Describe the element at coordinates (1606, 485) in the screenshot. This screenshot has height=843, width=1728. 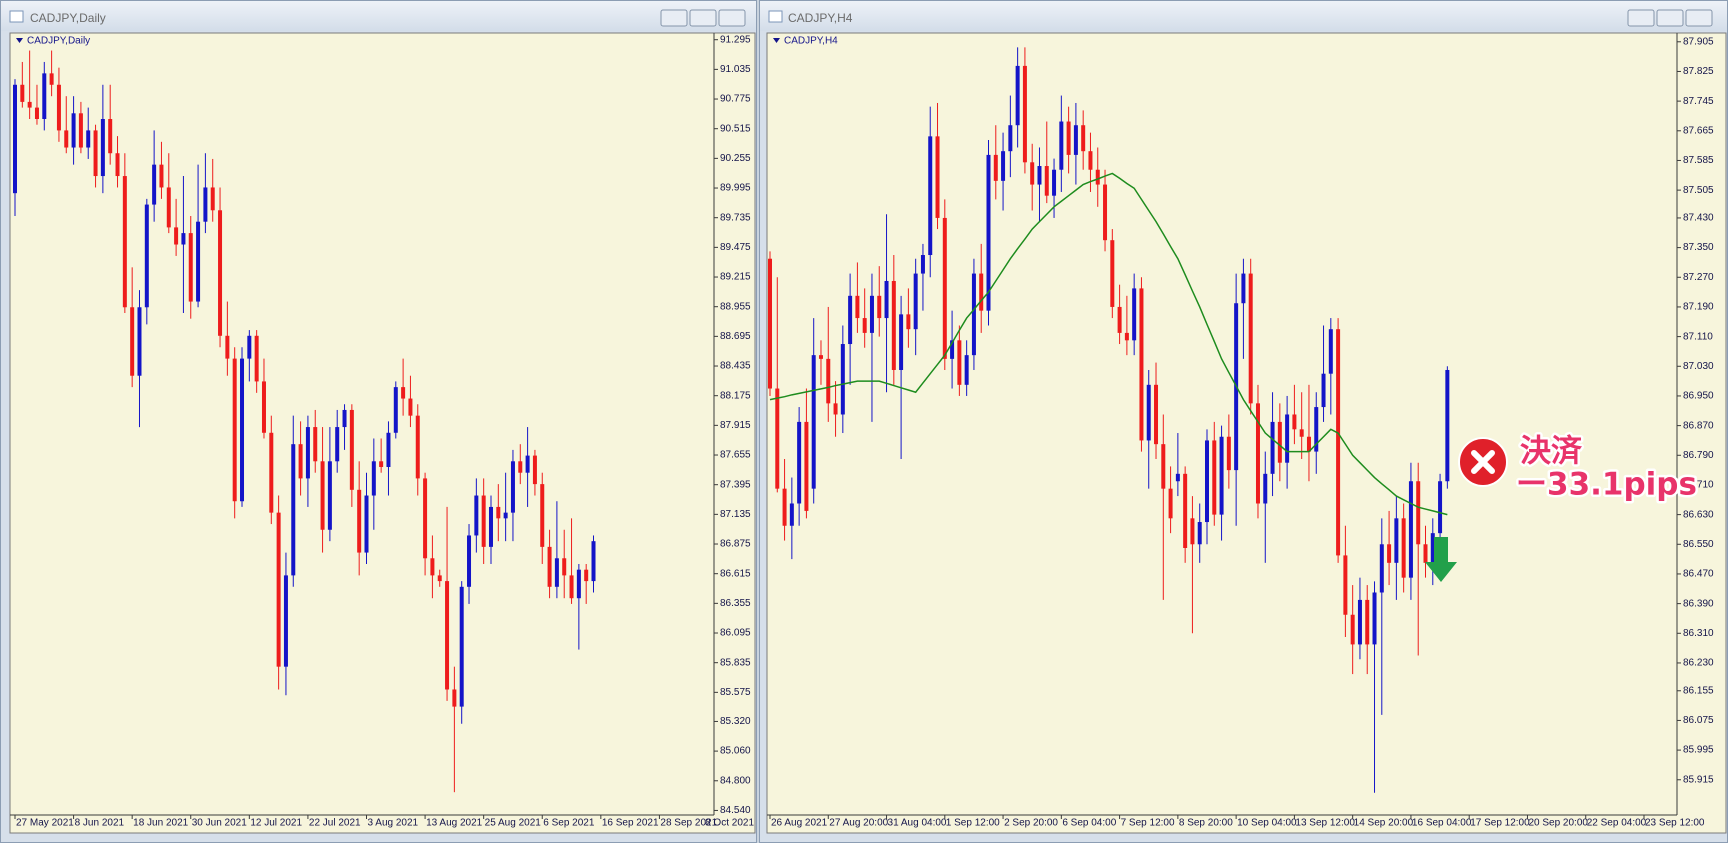
I see `annotation-result: ー33.1pips` at that location.